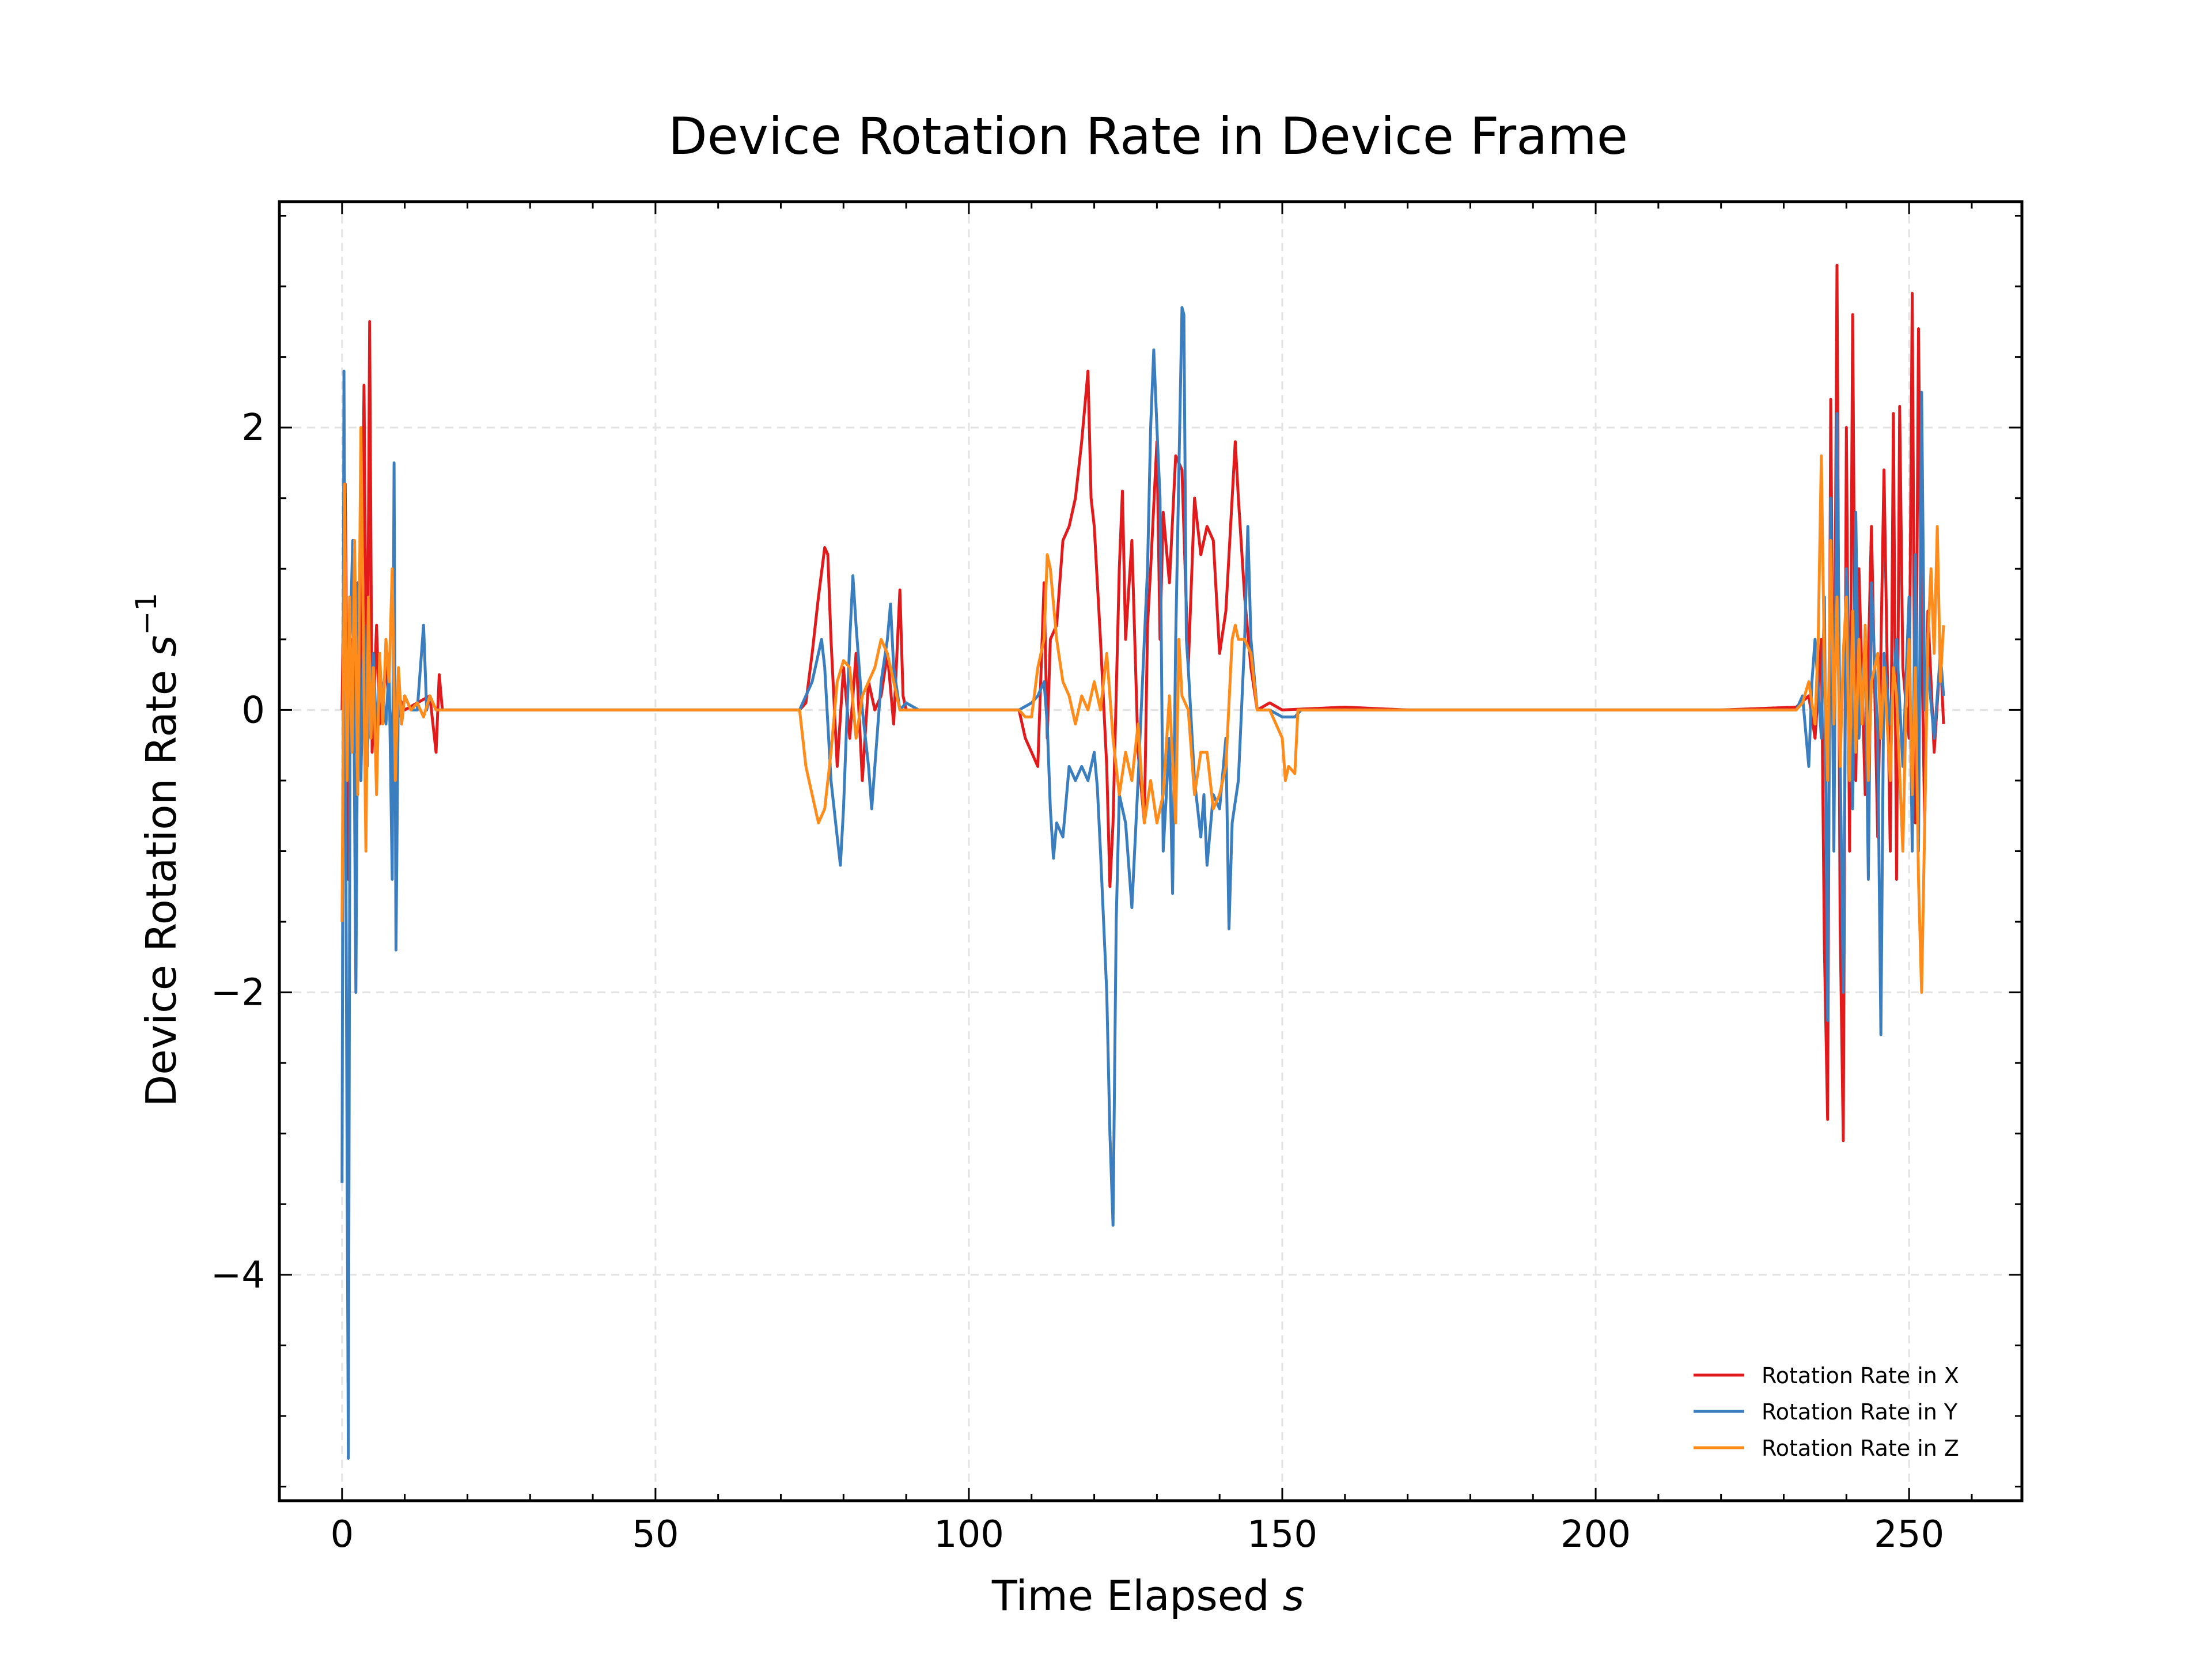  I want to click on legend-label: Rotation Rate in Y, so click(1860, 1412).